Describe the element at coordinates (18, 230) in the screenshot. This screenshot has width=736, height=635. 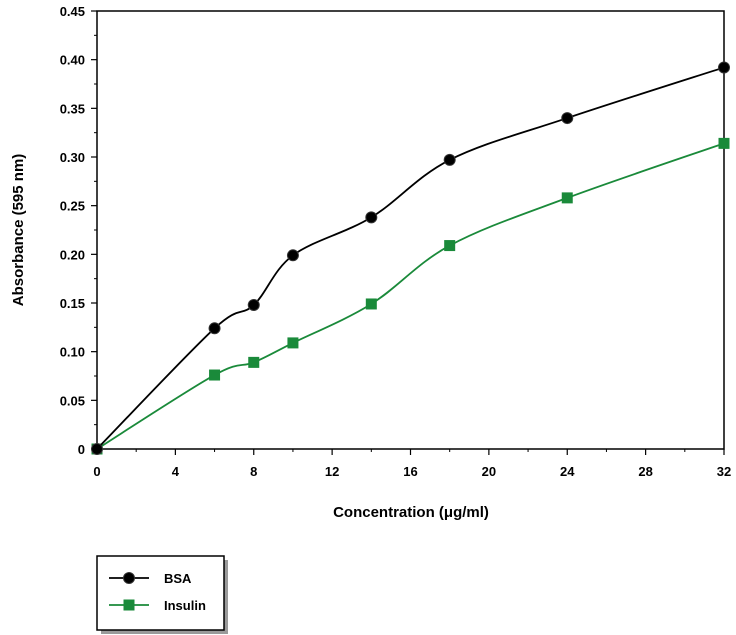
I see `y-axis-title: Absorbance (595 nm)` at that location.